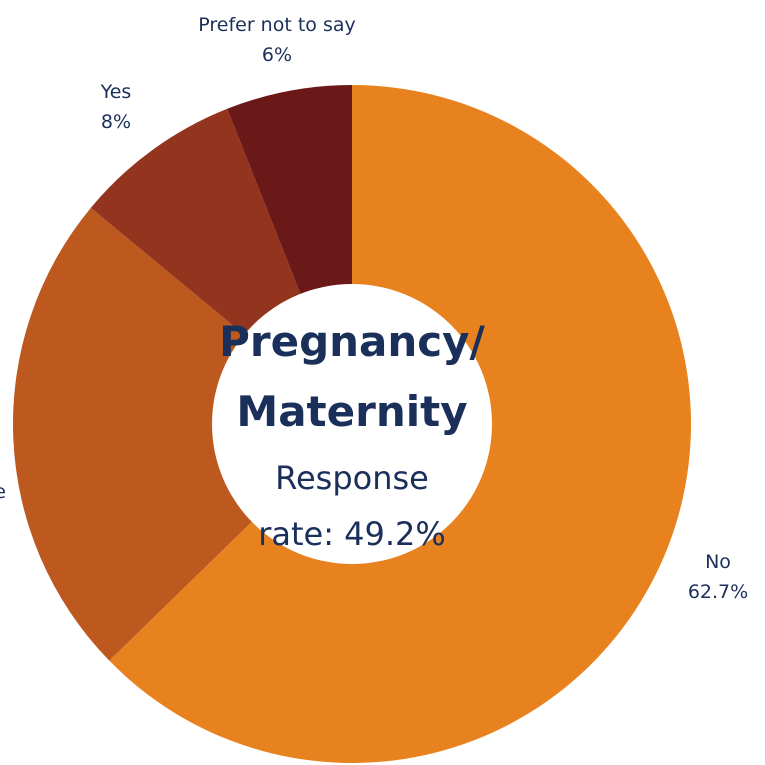 The image size is (765, 765). Describe the element at coordinates (116, 92) in the screenshot. I see `slice-label-yes: Yes` at that location.